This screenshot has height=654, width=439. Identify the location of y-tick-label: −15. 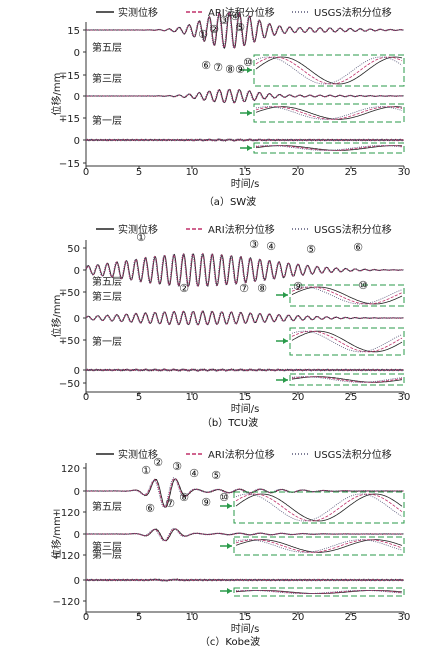
(69, 164).